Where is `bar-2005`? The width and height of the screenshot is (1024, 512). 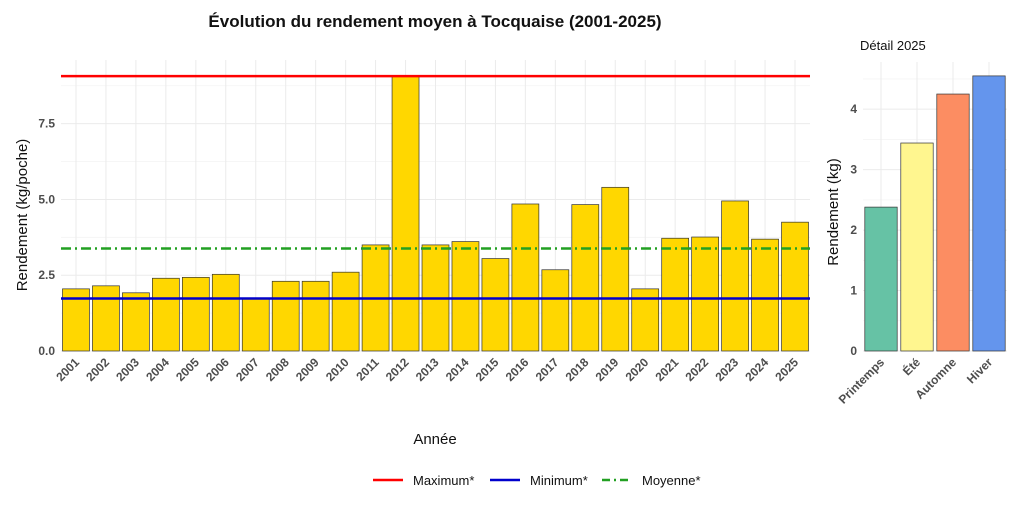 bar-2005 is located at coordinates (195, 314).